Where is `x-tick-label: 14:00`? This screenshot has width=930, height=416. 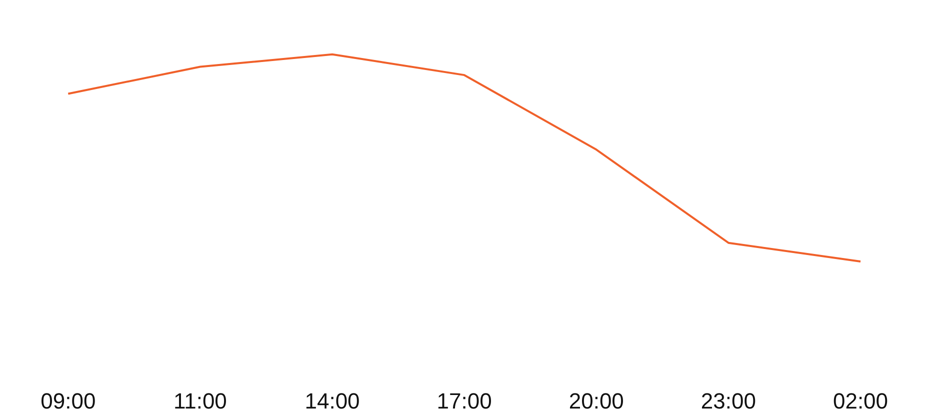 x-tick-label: 14:00 is located at coordinates (332, 401).